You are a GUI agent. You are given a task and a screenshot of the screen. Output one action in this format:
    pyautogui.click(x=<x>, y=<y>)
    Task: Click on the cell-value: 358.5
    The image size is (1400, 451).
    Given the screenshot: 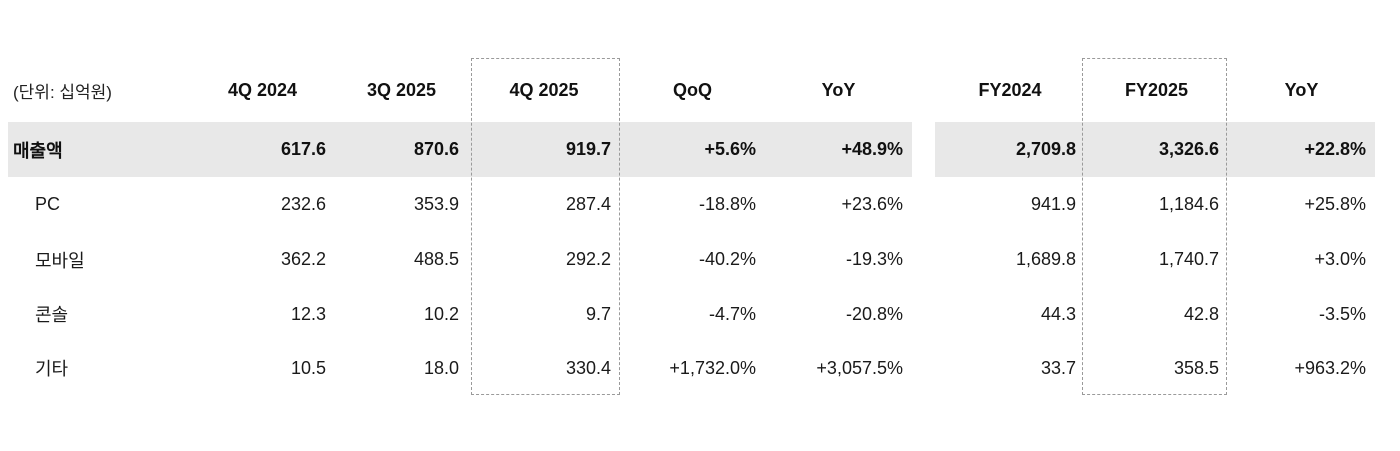 What is the action you would take?
    pyautogui.click(x=1196, y=367)
    